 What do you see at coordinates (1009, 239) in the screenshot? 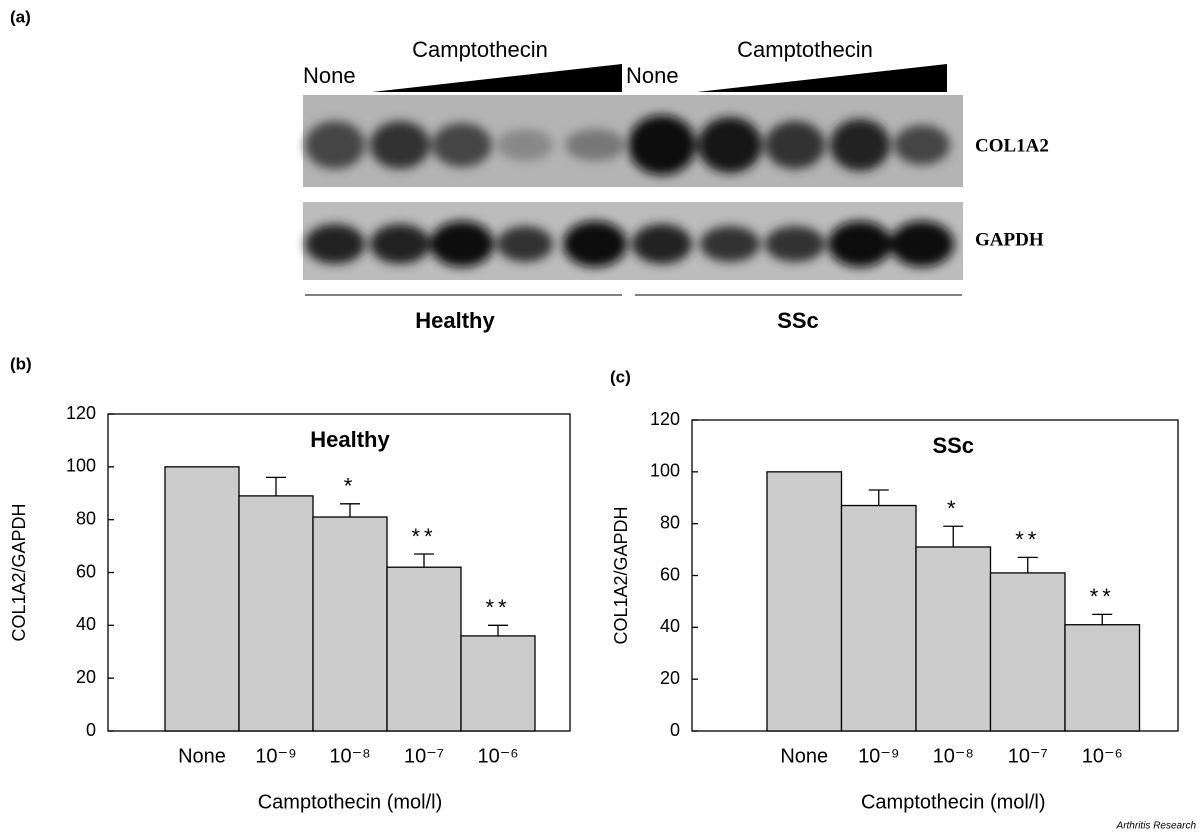
I see `row-label: GAPDH` at bounding box center [1009, 239].